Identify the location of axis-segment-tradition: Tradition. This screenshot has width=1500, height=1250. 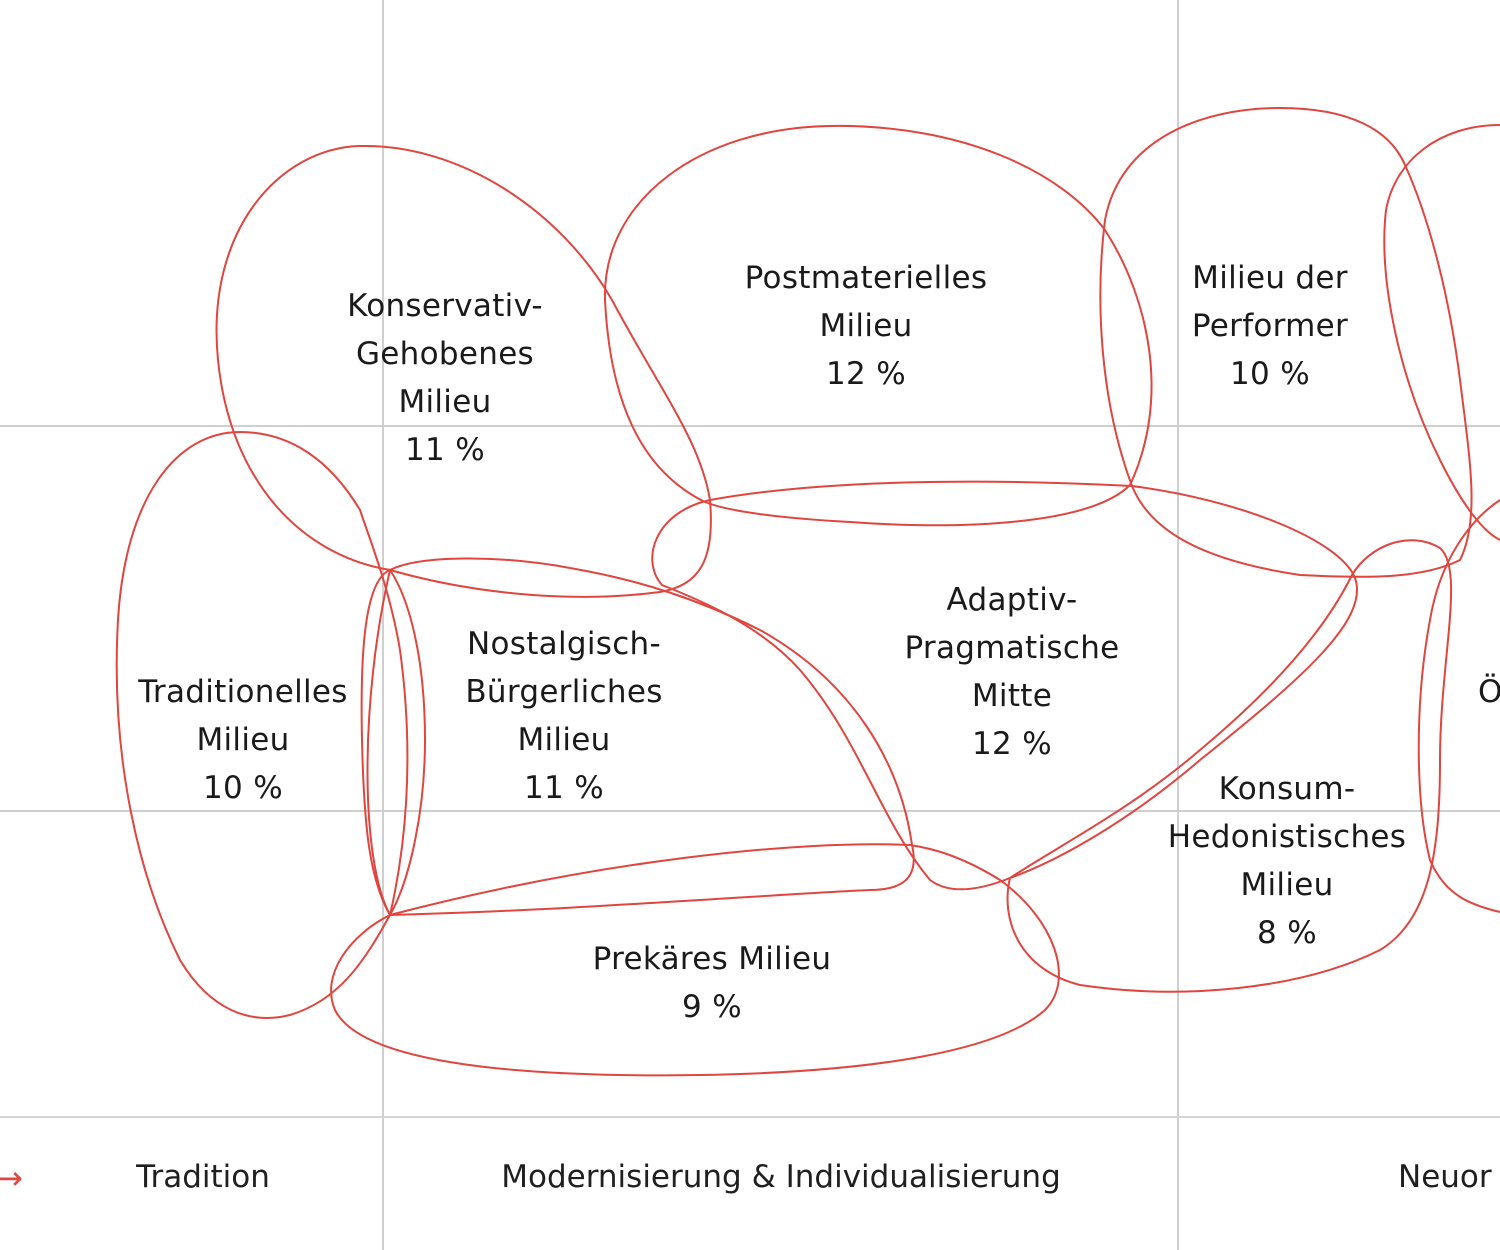
(203, 1177).